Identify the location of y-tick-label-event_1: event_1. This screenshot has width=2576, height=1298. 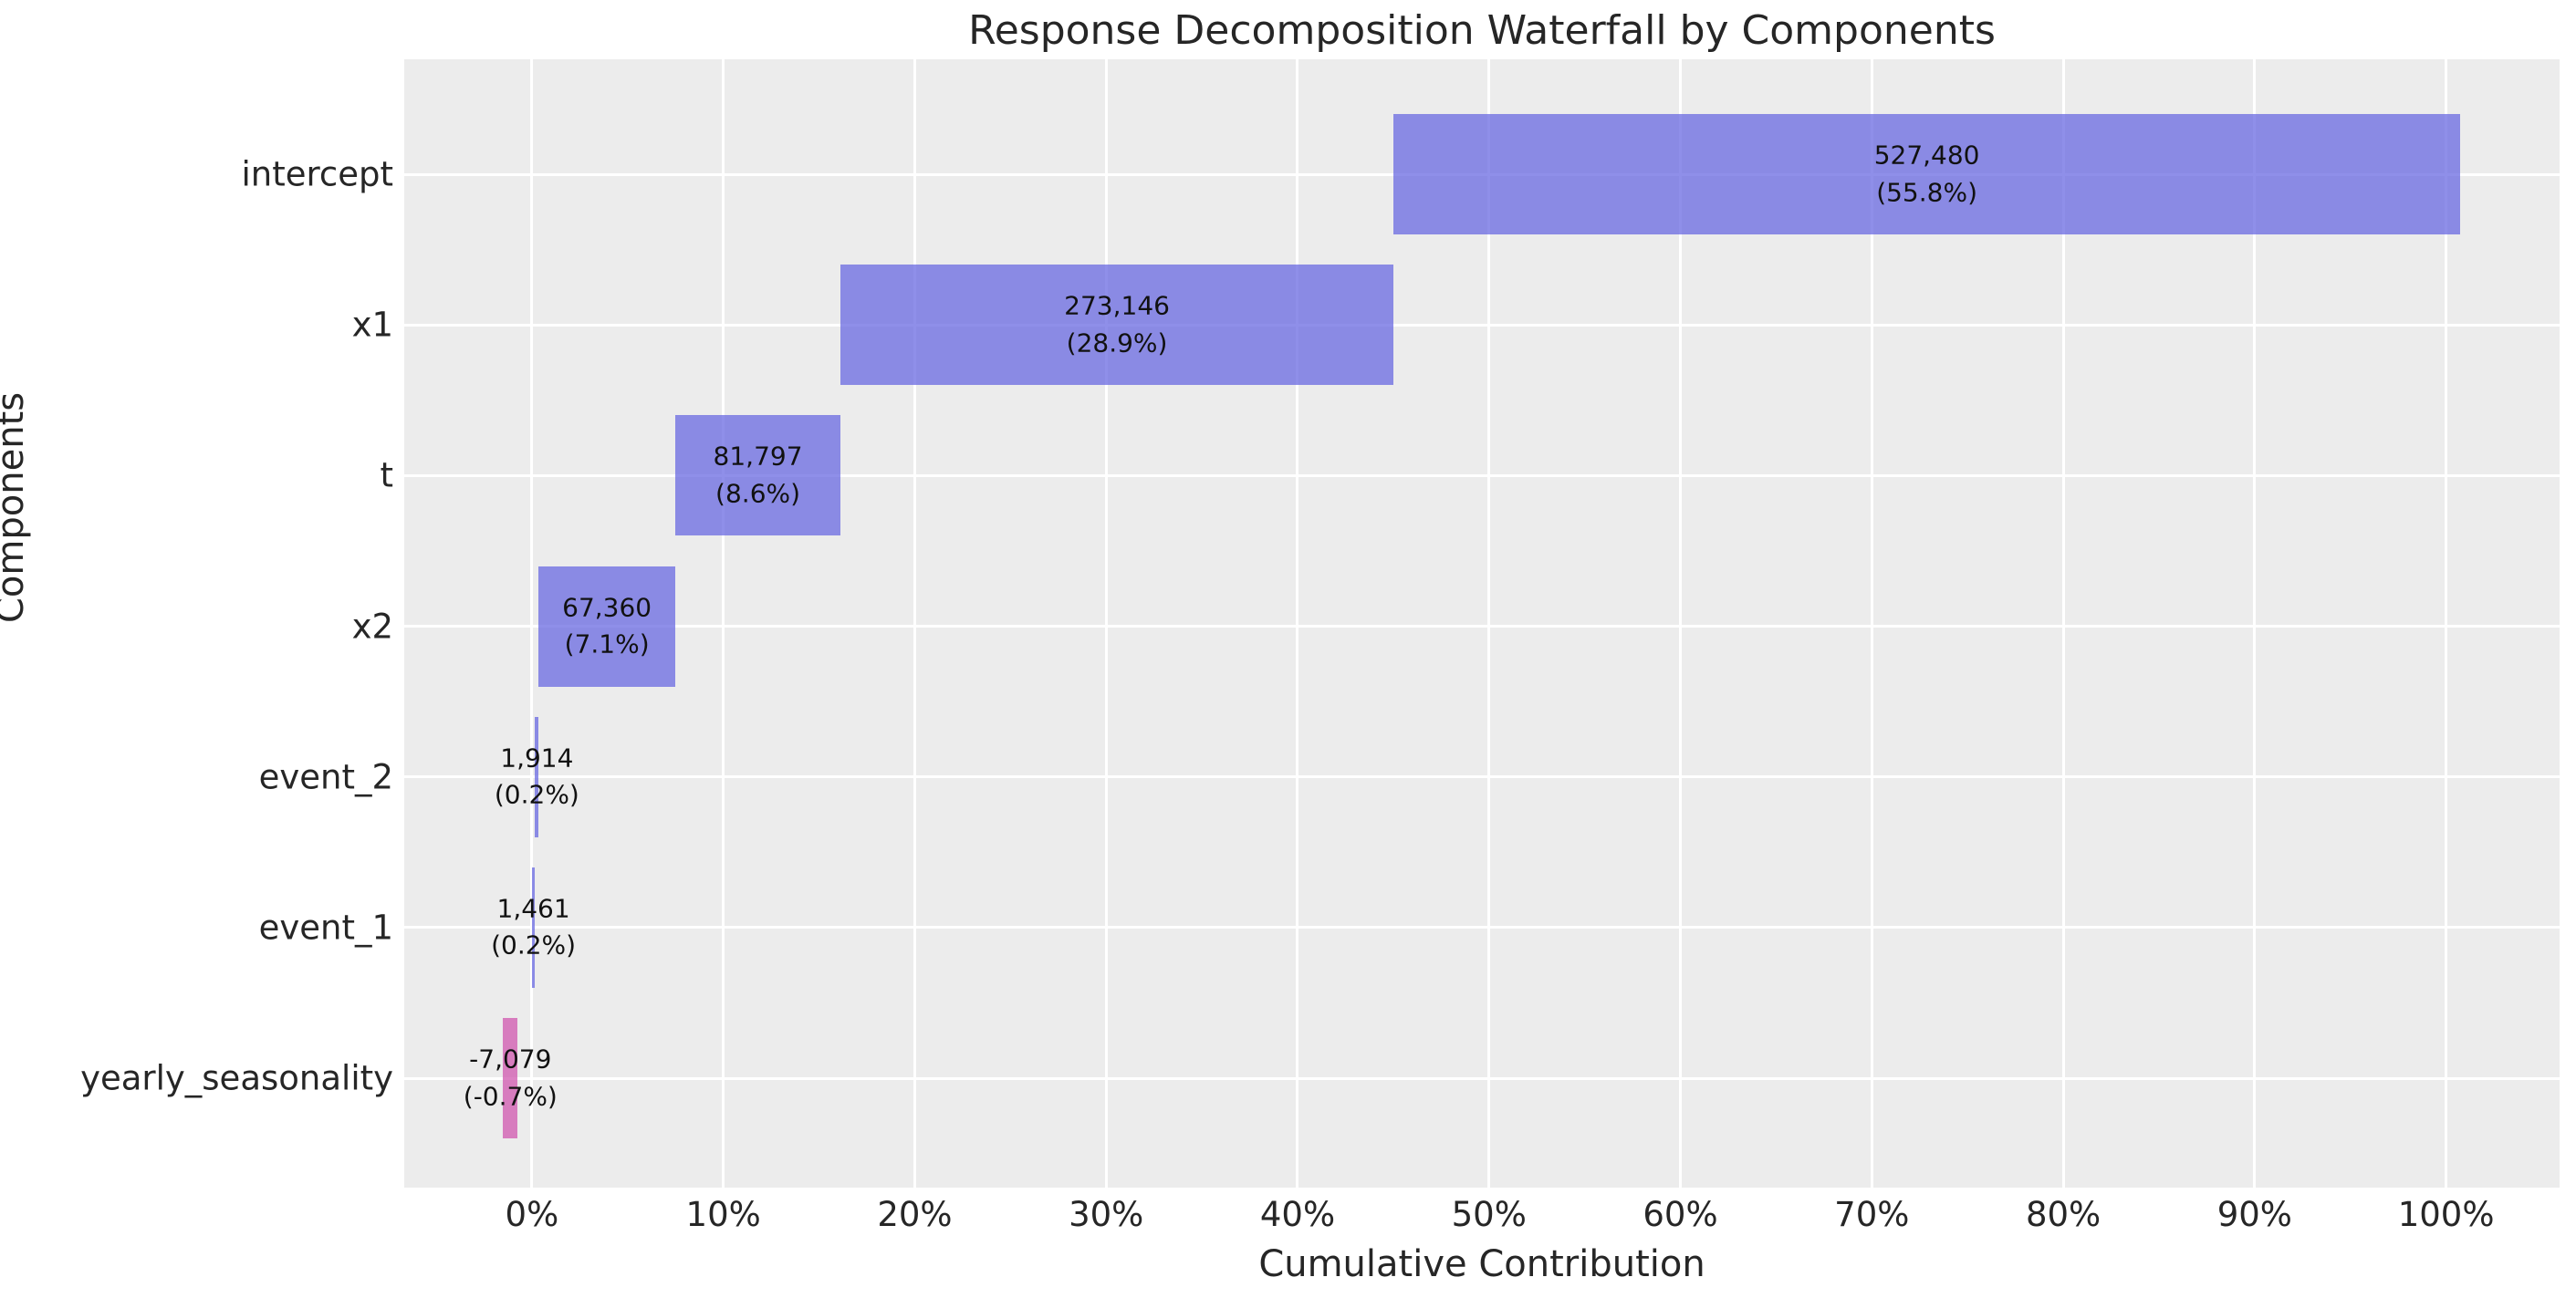
(325, 928).